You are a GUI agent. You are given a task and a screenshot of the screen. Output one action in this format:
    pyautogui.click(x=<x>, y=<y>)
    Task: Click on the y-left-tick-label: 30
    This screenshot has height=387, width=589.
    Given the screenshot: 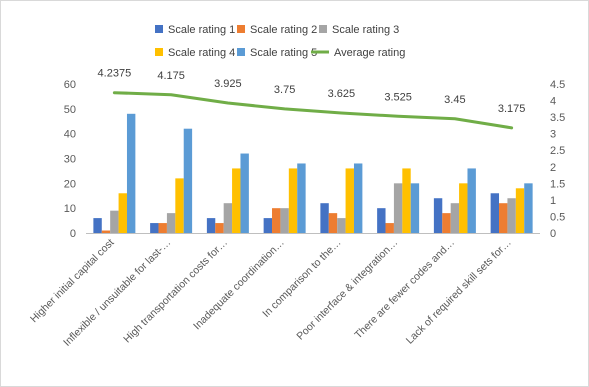 What is the action you would take?
    pyautogui.click(x=70, y=160)
    